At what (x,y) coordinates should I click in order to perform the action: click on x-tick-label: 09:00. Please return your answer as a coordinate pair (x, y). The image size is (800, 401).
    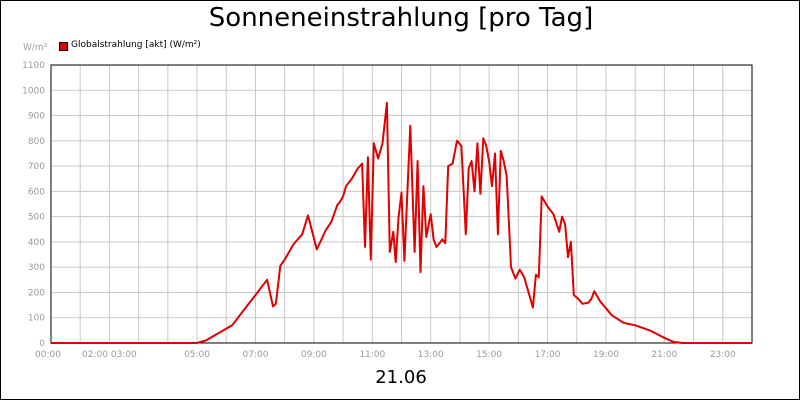
    Looking at the image, I should click on (314, 355).